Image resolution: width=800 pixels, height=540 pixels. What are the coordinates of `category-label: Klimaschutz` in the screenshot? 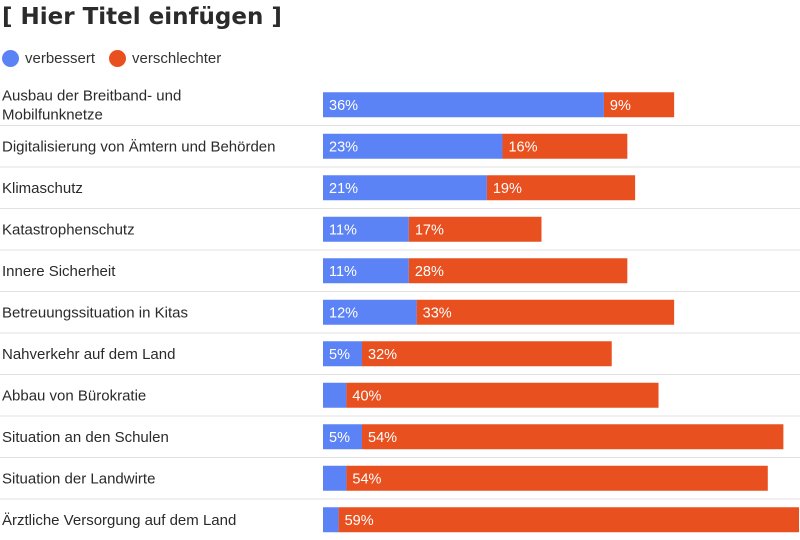 It's located at (42, 188).